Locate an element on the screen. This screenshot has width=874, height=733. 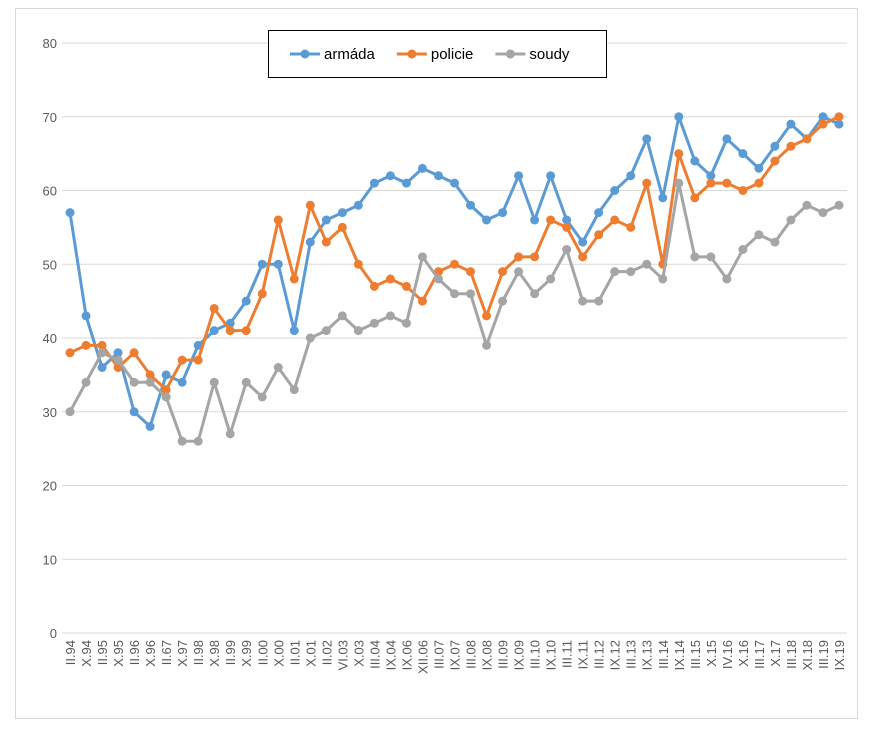
y-tick-label: 80 is located at coordinates (50, 43).